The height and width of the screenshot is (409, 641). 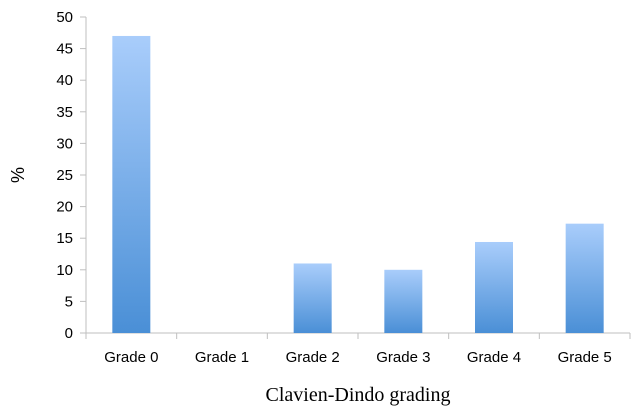 What do you see at coordinates (64, 143) in the screenshot?
I see `y-tick-label: 30` at bounding box center [64, 143].